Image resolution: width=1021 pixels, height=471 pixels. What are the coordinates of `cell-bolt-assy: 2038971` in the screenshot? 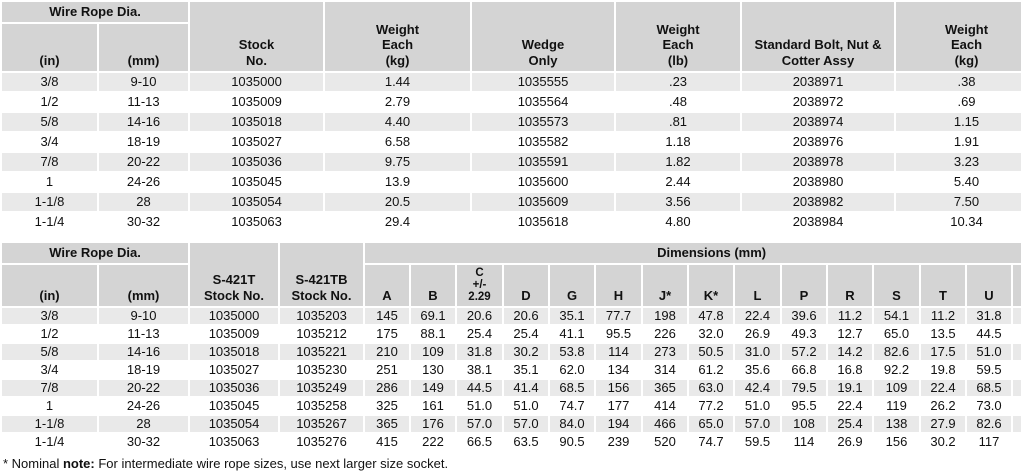 It's located at (818, 82).